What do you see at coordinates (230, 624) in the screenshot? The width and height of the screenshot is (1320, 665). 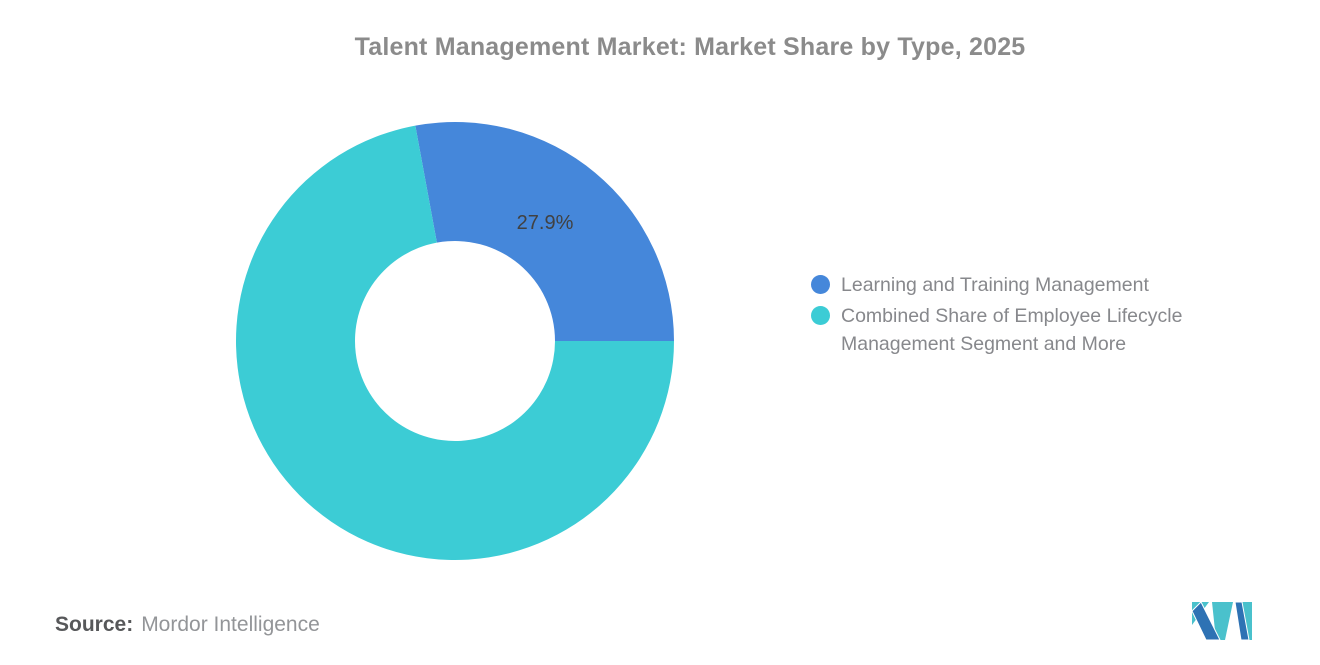 I see `source-text: Mordor Intelligence` at bounding box center [230, 624].